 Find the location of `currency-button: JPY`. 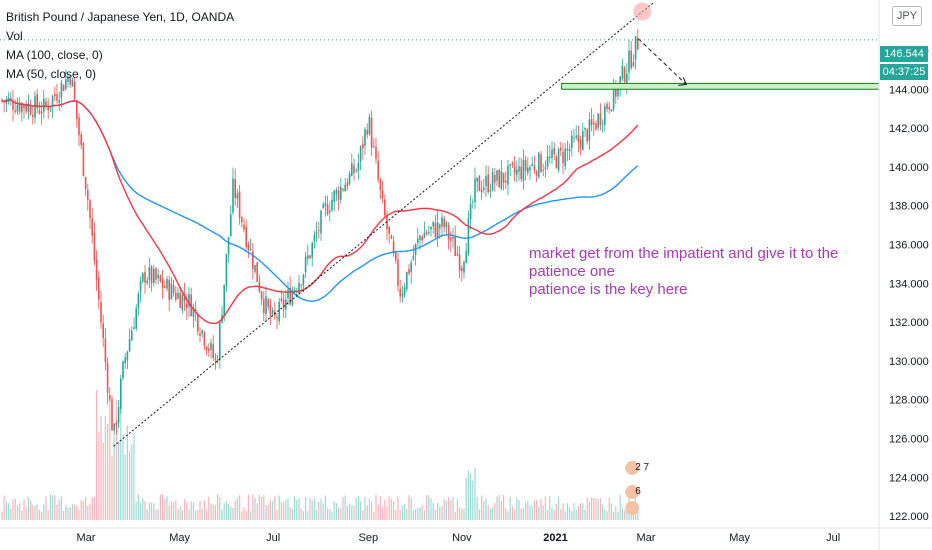

currency-button: JPY is located at coordinates (907, 16).